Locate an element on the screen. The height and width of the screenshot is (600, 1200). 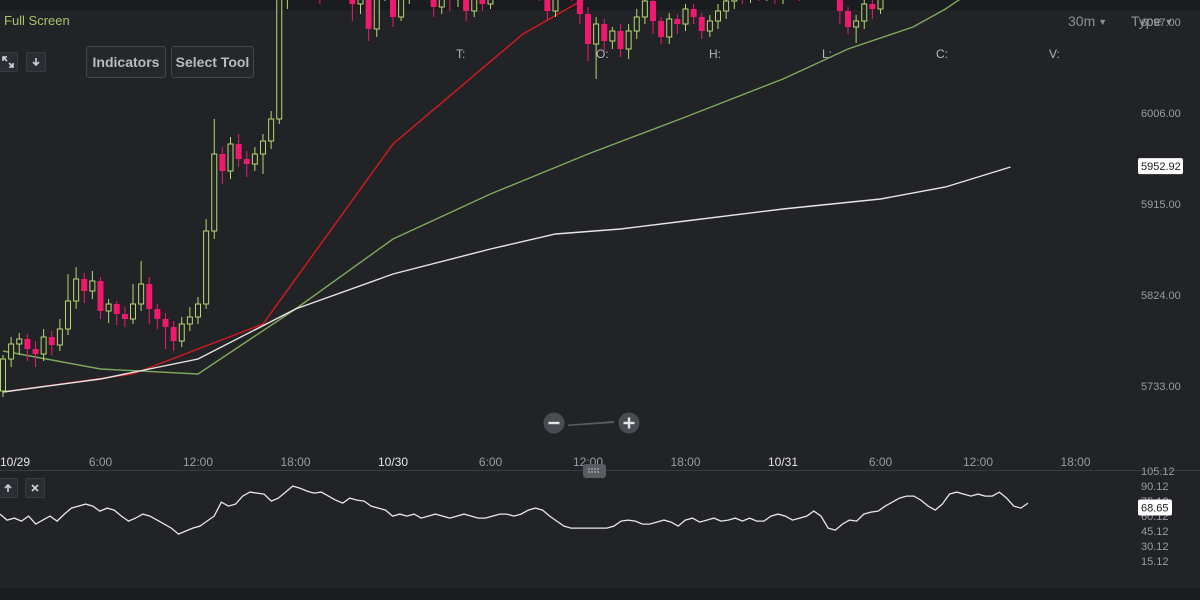
price-badges: 6359.616173.176144.675952.92 is located at coordinates (1160, 166).